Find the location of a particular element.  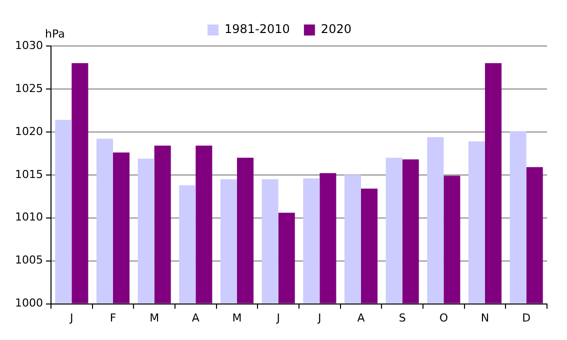

x-tick-label: O is located at coordinates (443, 317).